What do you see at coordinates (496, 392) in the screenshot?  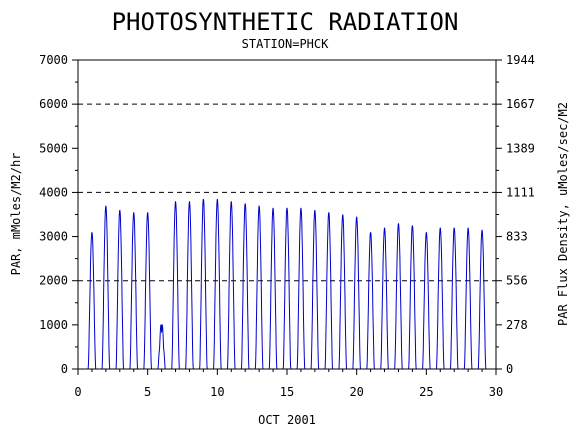 I see `x-tick-label: 30` at bounding box center [496, 392].